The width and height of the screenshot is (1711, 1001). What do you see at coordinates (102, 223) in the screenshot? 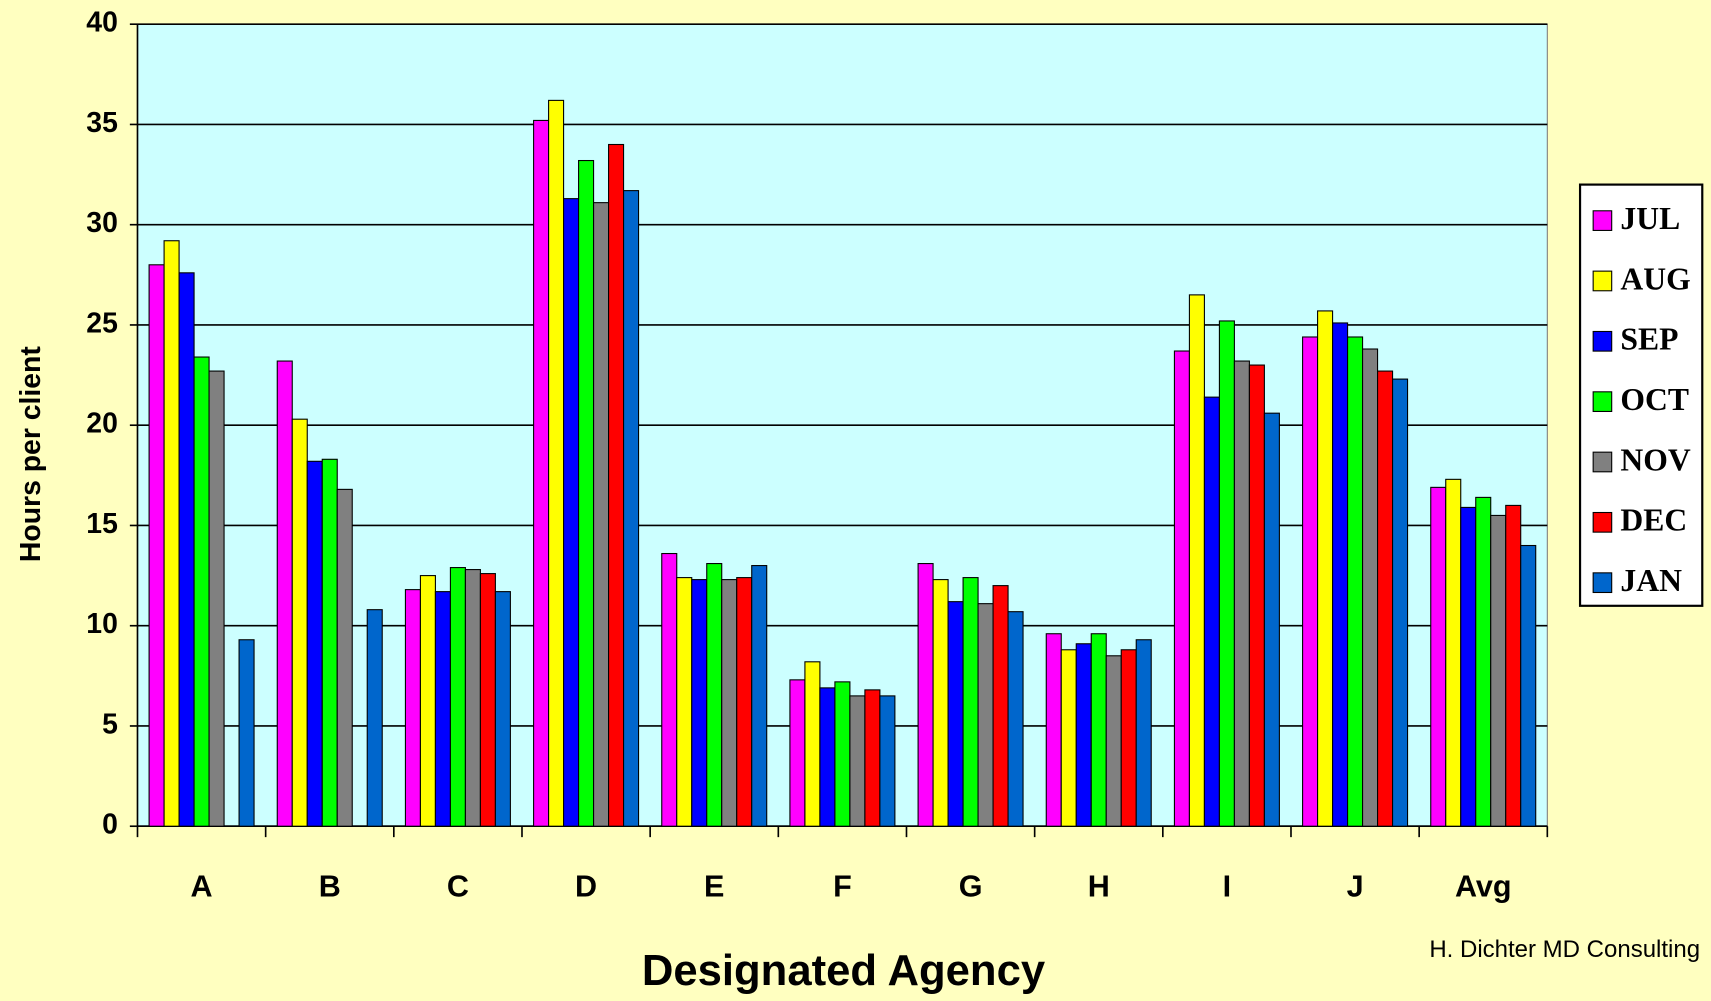
I see `y-tick-label: 30` at bounding box center [102, 223].